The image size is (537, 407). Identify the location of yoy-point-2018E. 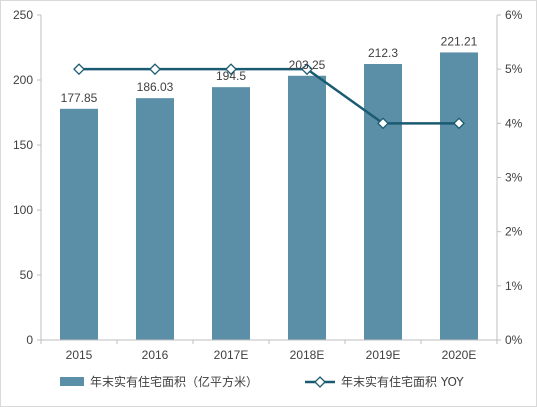
(307, 69).